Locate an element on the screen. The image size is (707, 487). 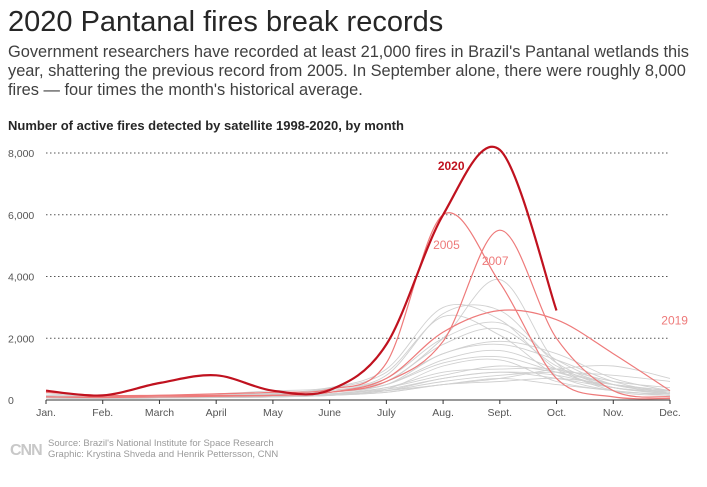
annotation-2007: 2007 is located at coordinates (495, 261).